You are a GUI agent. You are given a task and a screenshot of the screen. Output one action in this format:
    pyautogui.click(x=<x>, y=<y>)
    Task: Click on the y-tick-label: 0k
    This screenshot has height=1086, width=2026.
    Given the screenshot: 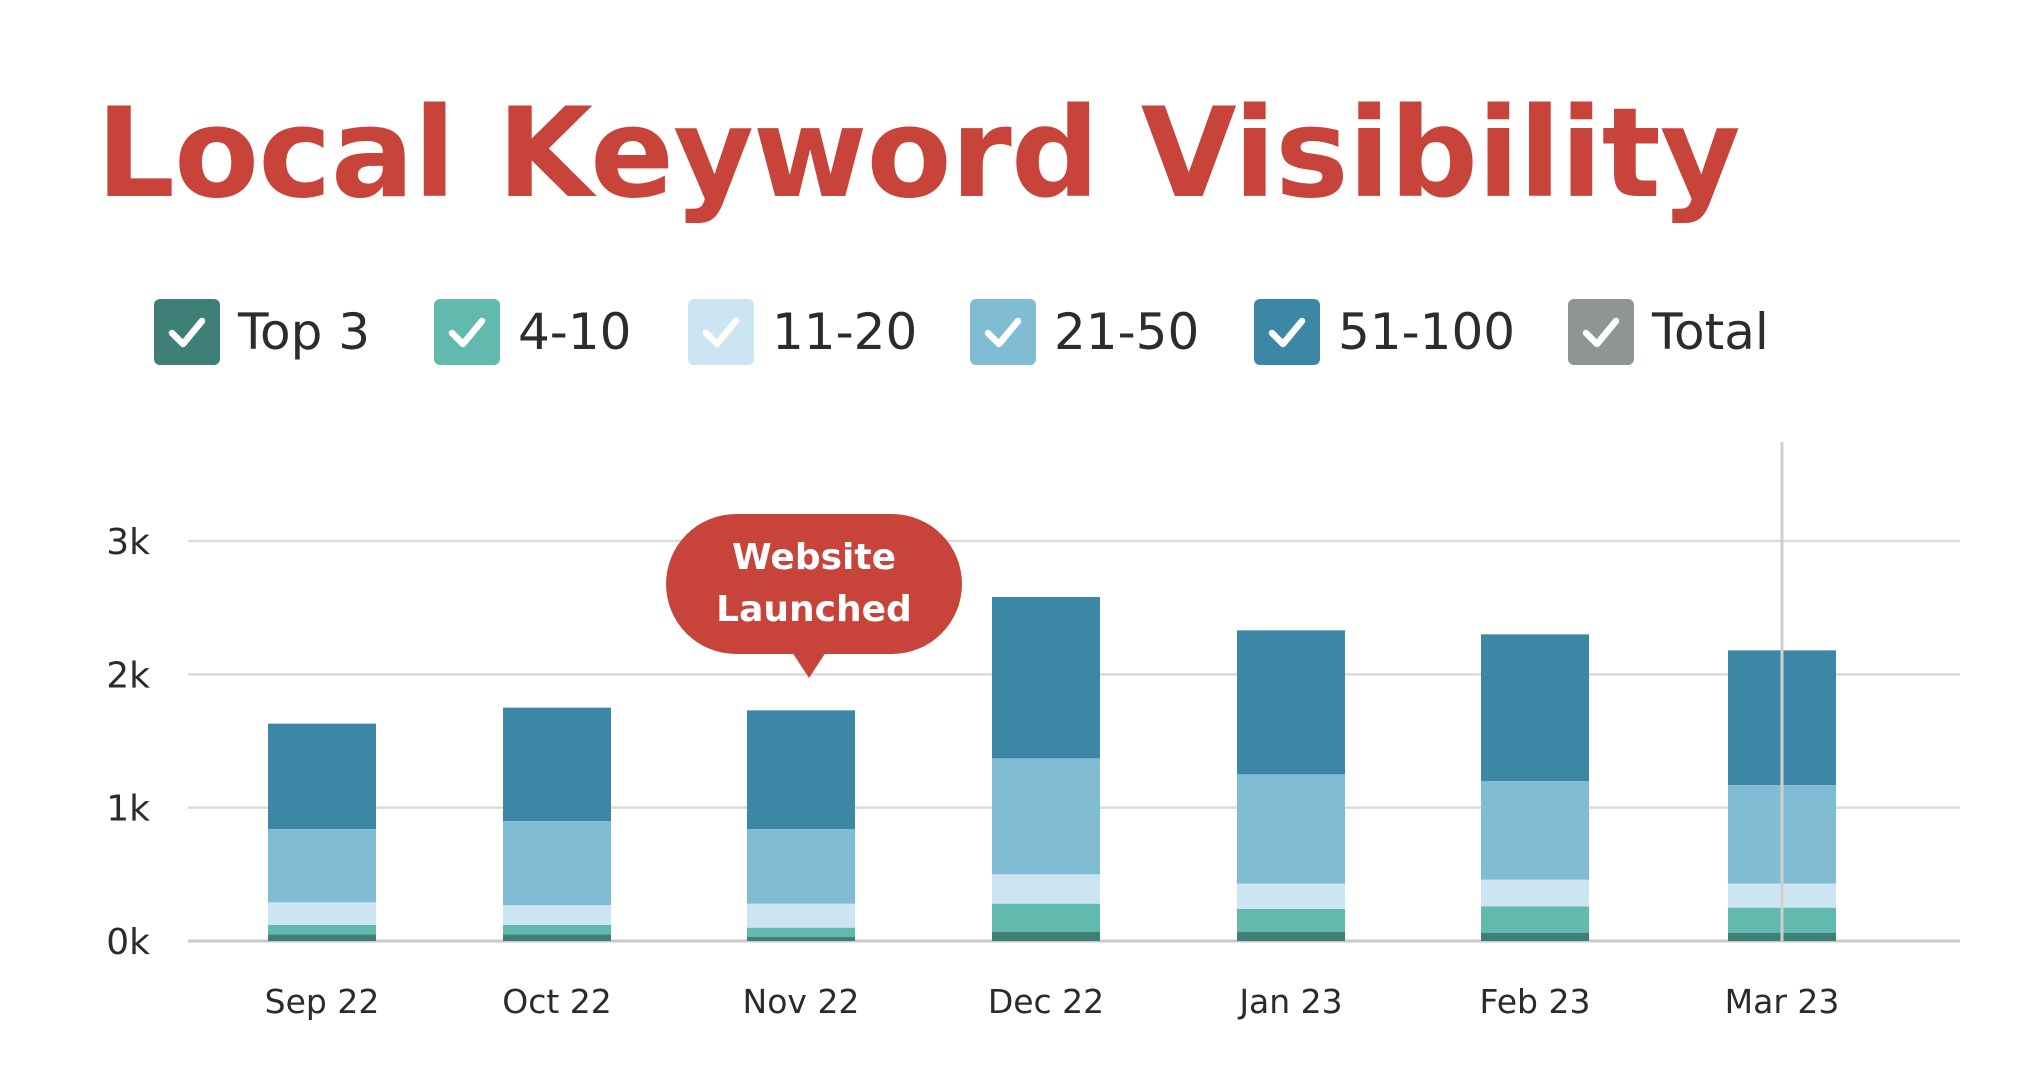 What is the action you would take?
    pyautogui.click(x=128, y=942)
    